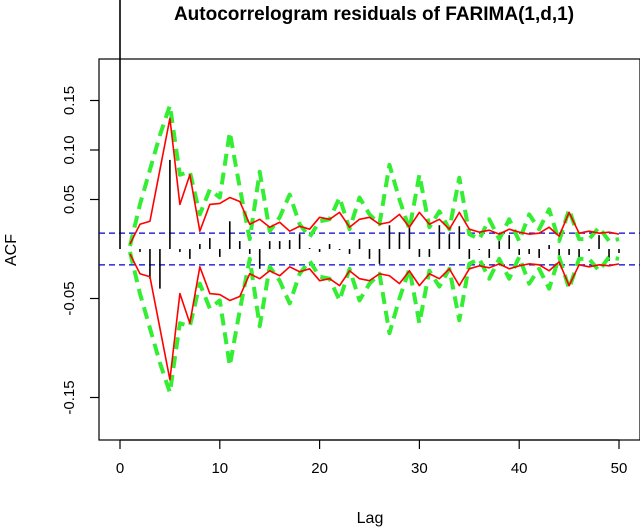 The image size is (640, 529). Describe the element at coordinates (219, 468) in the screenshot. I see `x-tick-label: 10` at that location.